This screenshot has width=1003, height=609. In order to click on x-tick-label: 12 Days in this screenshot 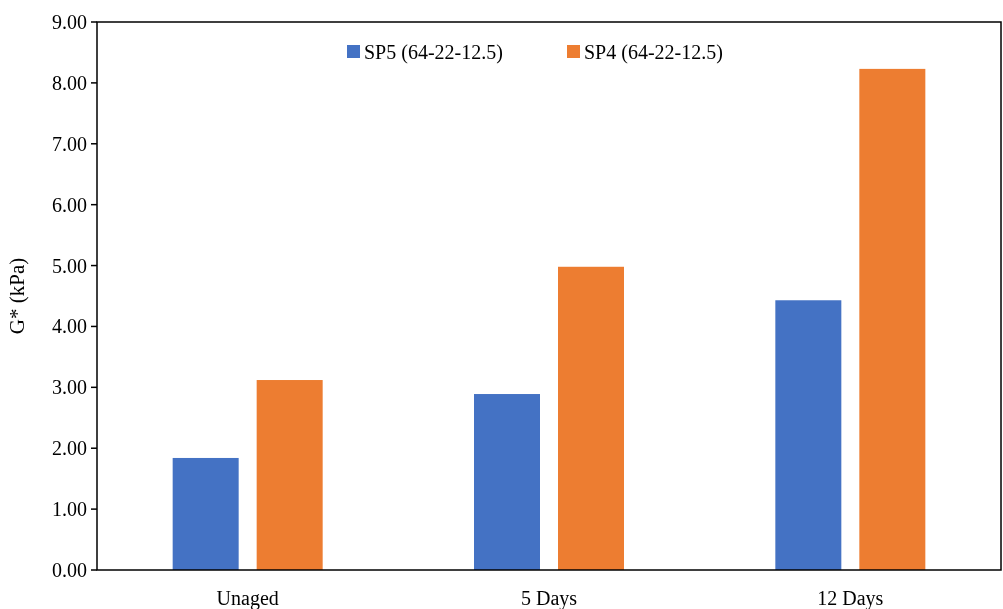, I will do `click(850, 598)`.